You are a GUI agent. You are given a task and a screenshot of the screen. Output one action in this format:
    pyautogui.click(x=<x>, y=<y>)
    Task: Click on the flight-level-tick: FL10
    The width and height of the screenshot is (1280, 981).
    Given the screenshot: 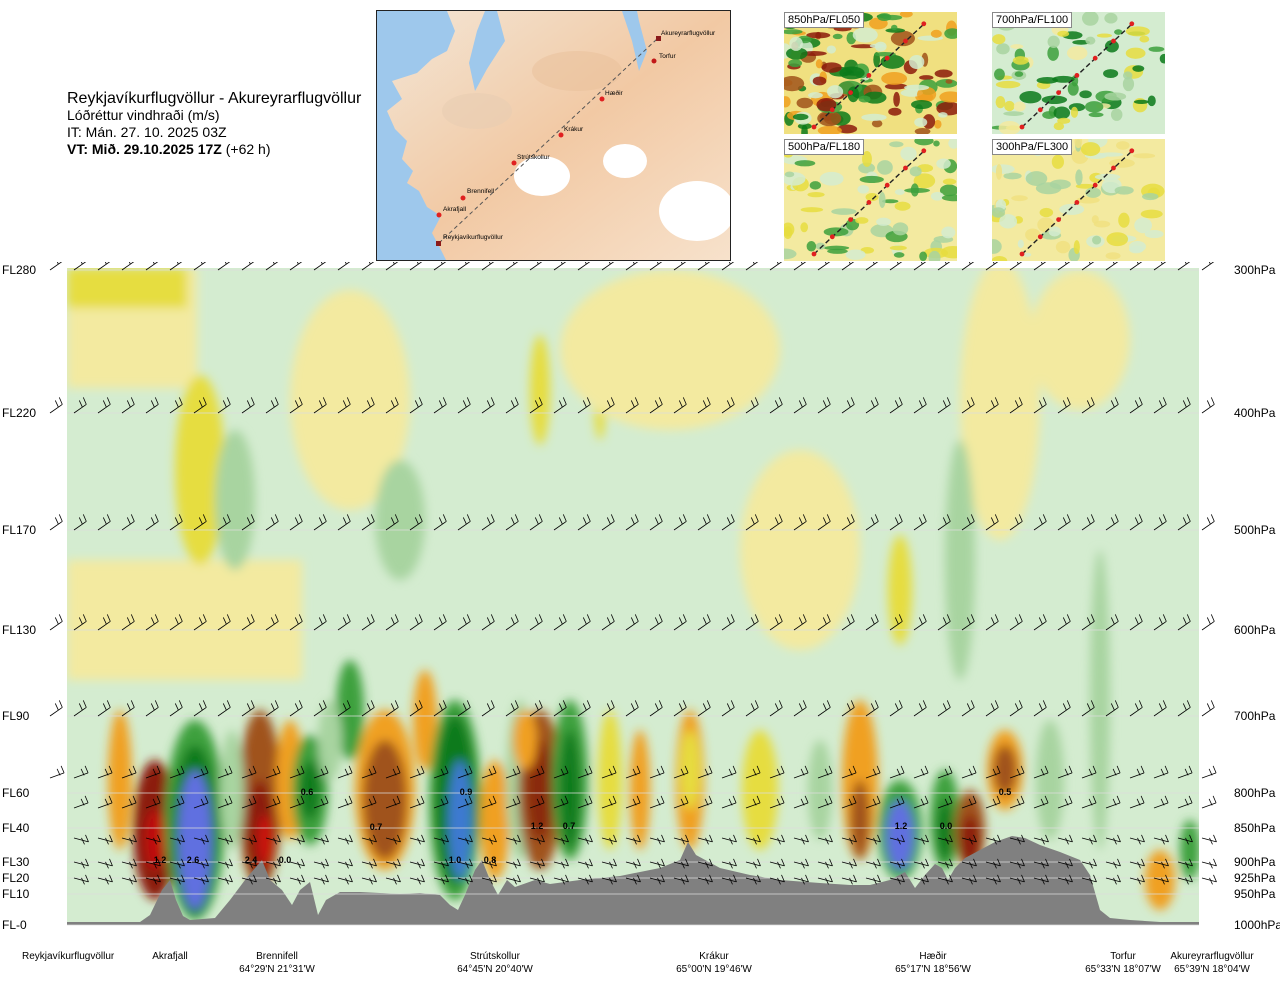 What is the action you would take?
    pyautogui.click(x=16, y=894)
    